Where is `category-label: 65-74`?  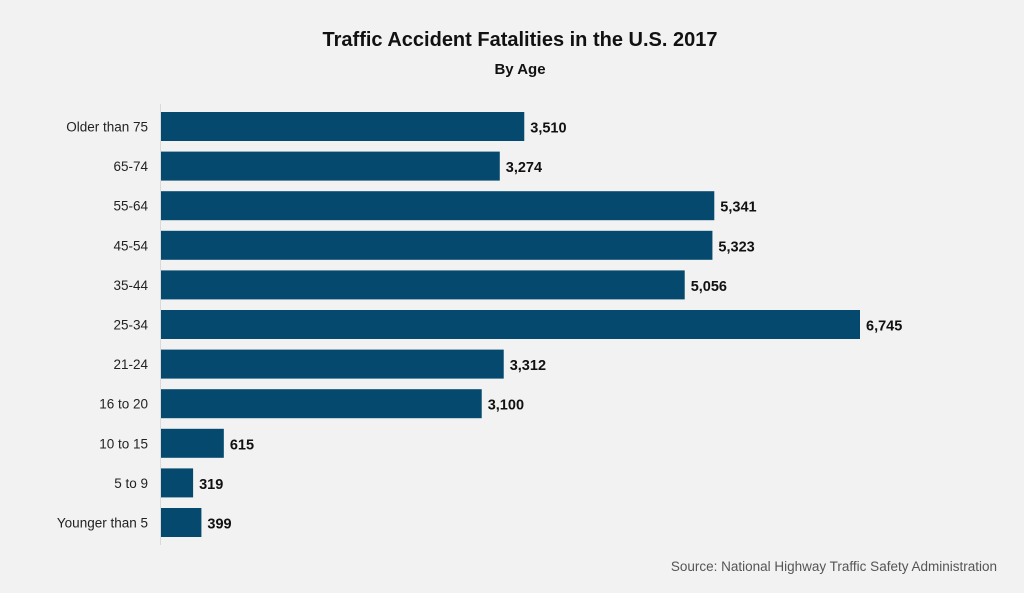
category-label: 65-74 is located at coordinates (130, 166).